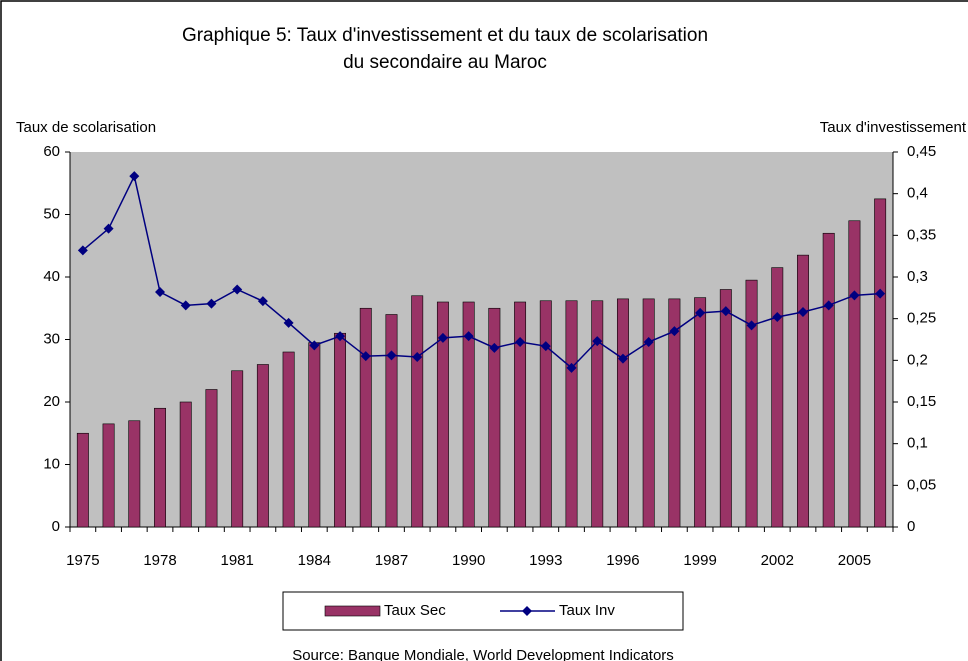 This screenshot has width=968, height=661. What do you see at coordinates (921, 234) in the screenshot?
I see `y2-tick-label: 0,35` at bounding box center [921, 234].